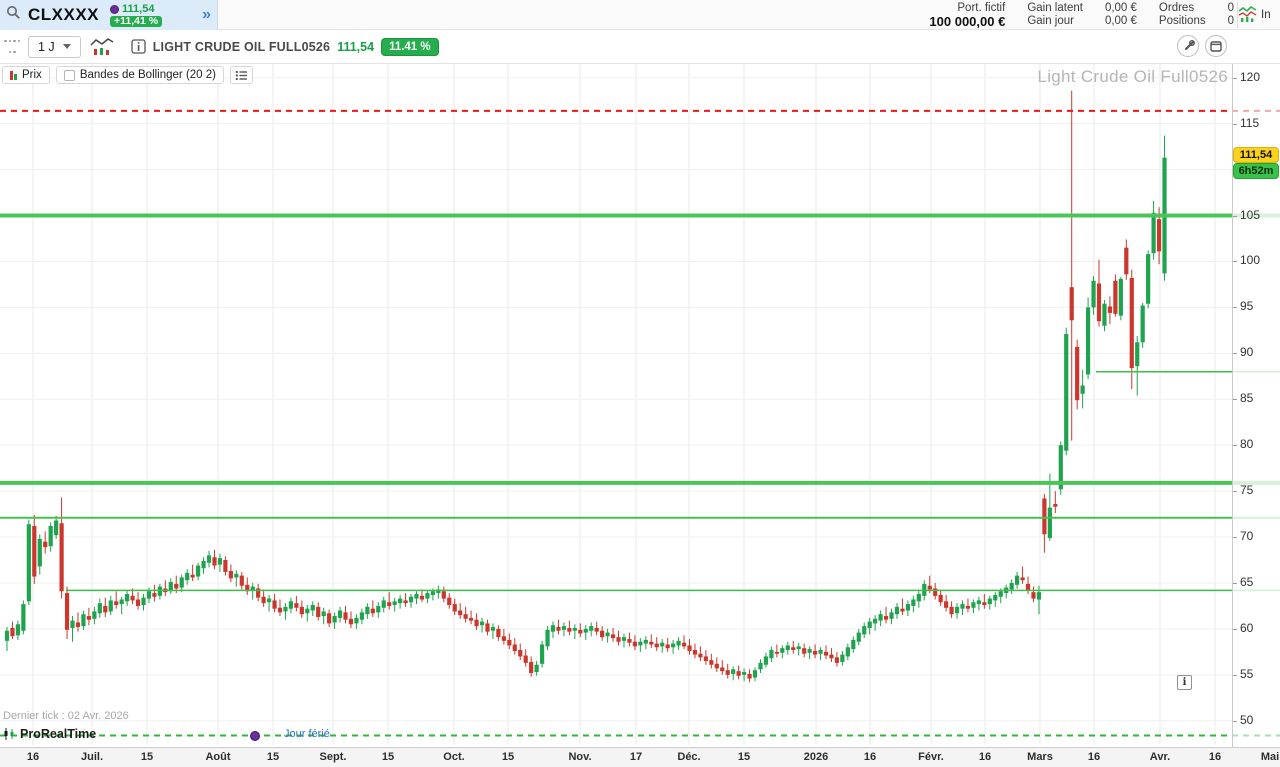 The width and height of the screenshot is (1280, 767). I want to click on instrument-change-badge: 11.41 %, so click(410, 46).